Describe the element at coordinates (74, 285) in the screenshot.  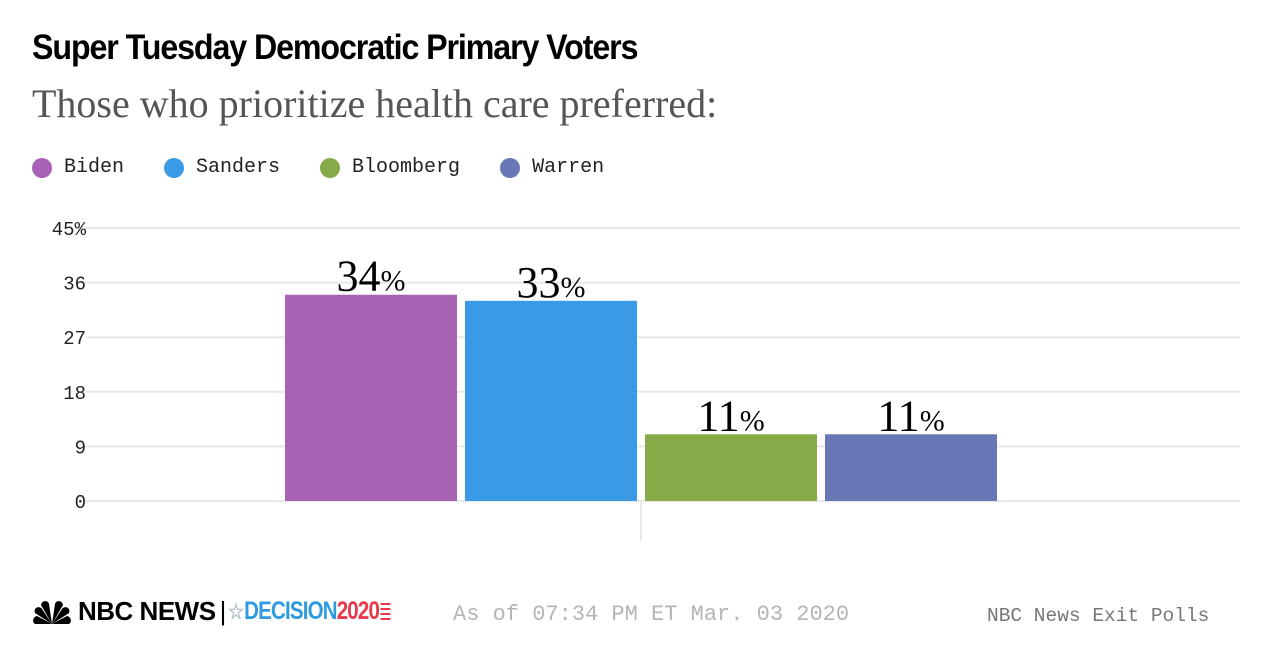
I see `y-tick-label: 36` at that location.